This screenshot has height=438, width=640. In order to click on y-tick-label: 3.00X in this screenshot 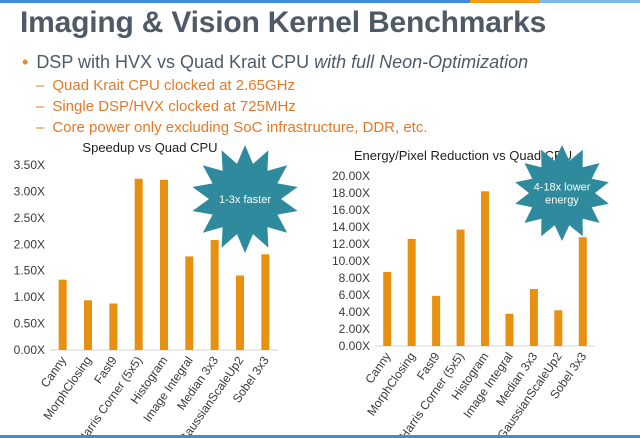, I will do `click(29, 191)`.